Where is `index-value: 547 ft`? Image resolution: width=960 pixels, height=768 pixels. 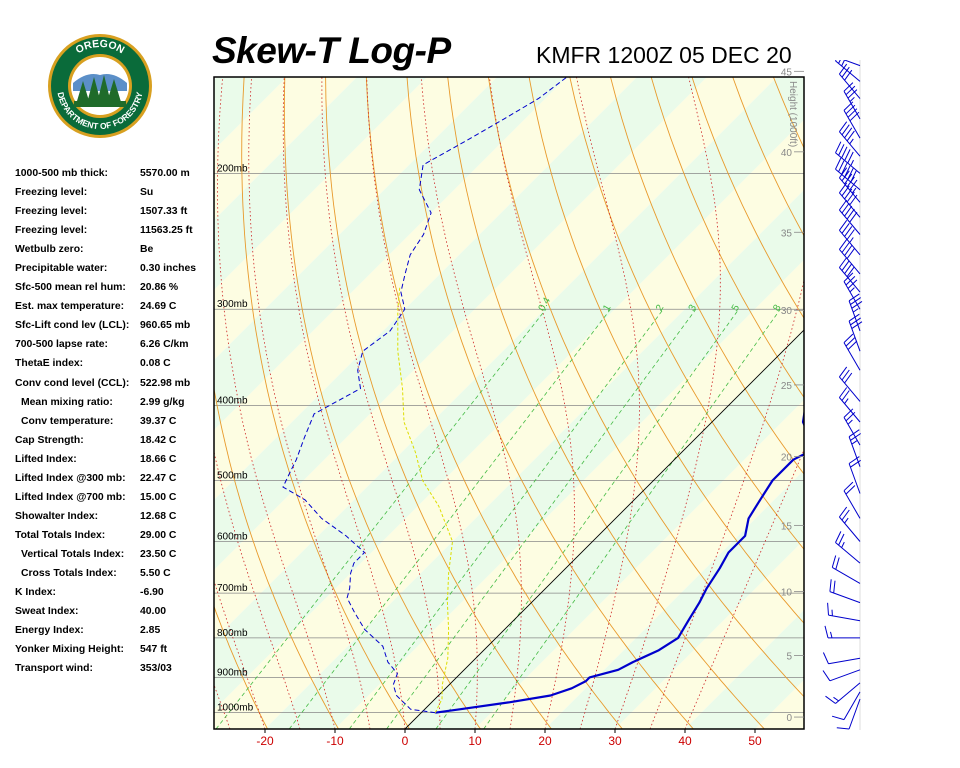
index-value: 547 ft is located at coordinates (154, 650).